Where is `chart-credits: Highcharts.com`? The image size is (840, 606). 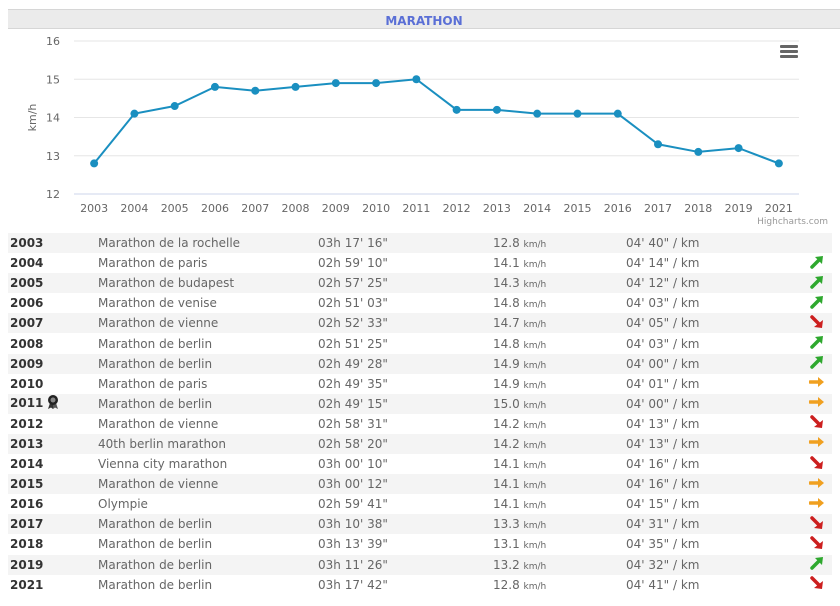 chart-credits: Highcharts.com is located at coordinates (792, 222).